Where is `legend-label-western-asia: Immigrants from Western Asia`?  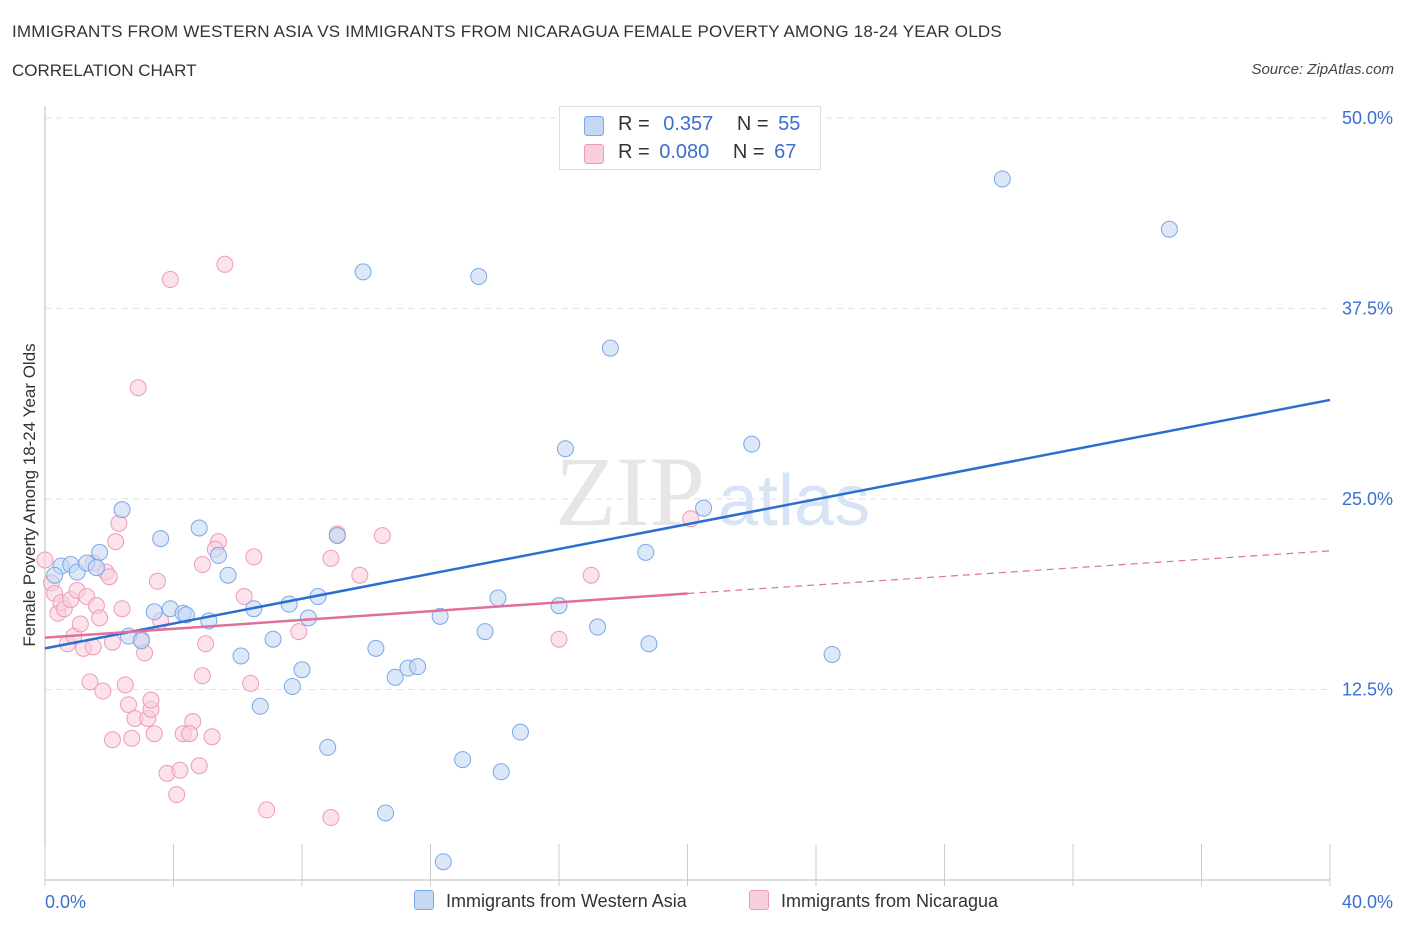 legend-label-western-asia: Immigrants from Western Asia is located at coordinates (566, 901).